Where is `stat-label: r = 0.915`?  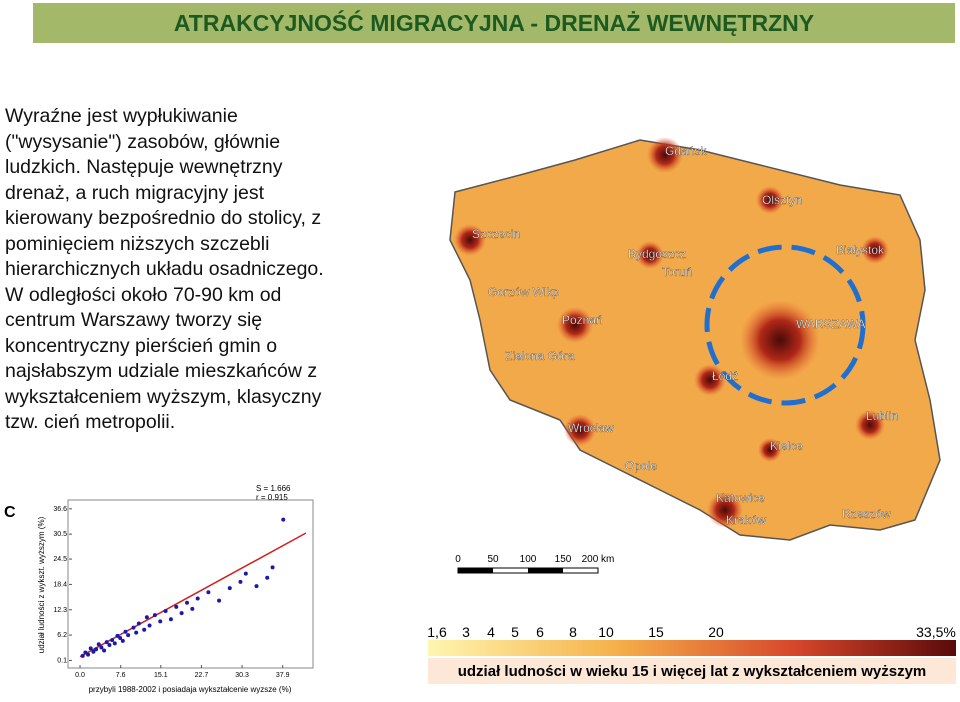 stat-label: r = 0.915 is located at coordinates (272, 497).